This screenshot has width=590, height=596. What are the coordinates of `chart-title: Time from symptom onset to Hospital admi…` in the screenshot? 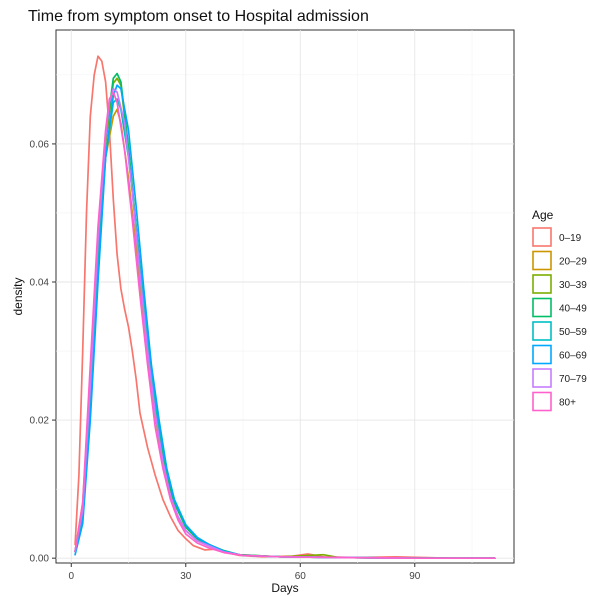 It's located at (198, 16).